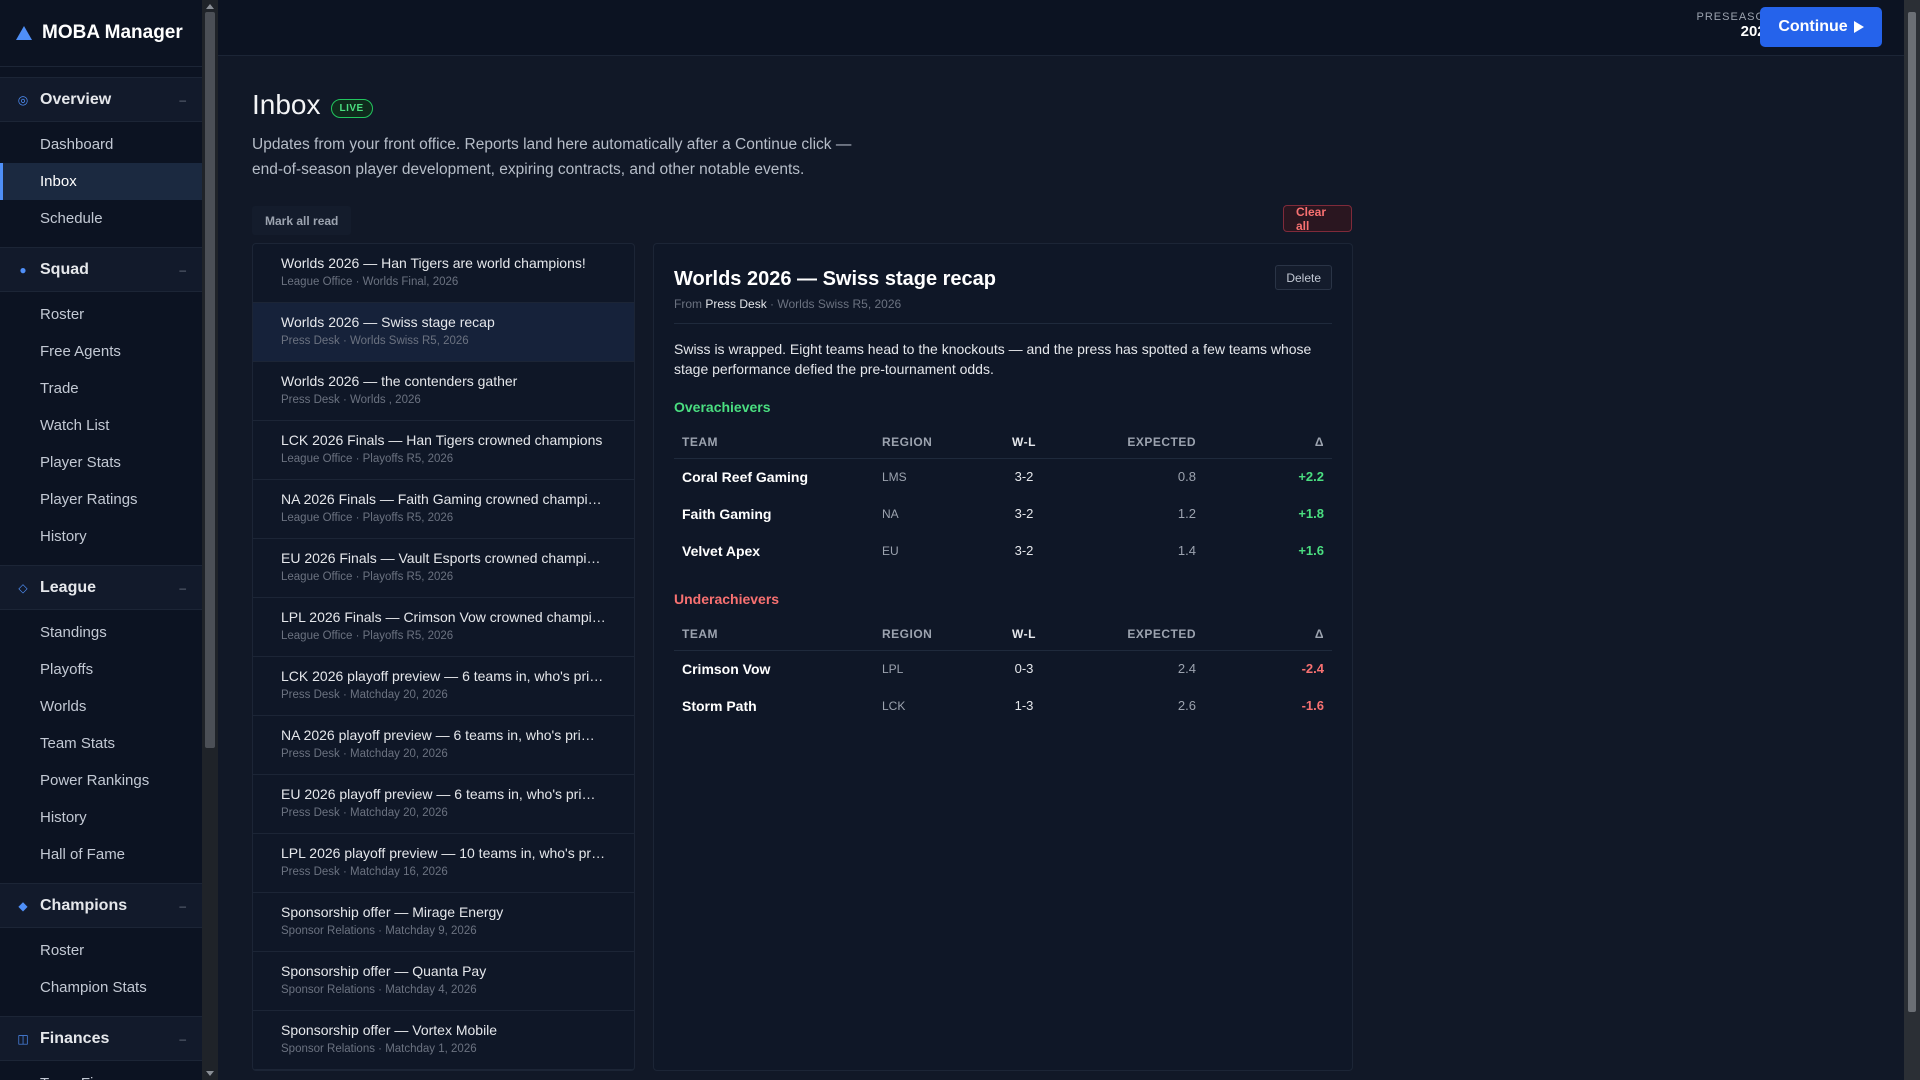  I want to click on team-name: Coral Reef Gaming, so click(745, 476).